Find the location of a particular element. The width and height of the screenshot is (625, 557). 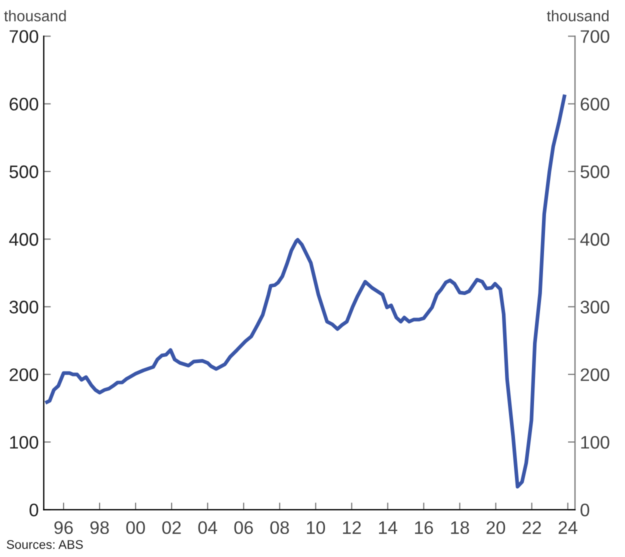

x-tick-label: 20 is located at coordinates (496, 527).